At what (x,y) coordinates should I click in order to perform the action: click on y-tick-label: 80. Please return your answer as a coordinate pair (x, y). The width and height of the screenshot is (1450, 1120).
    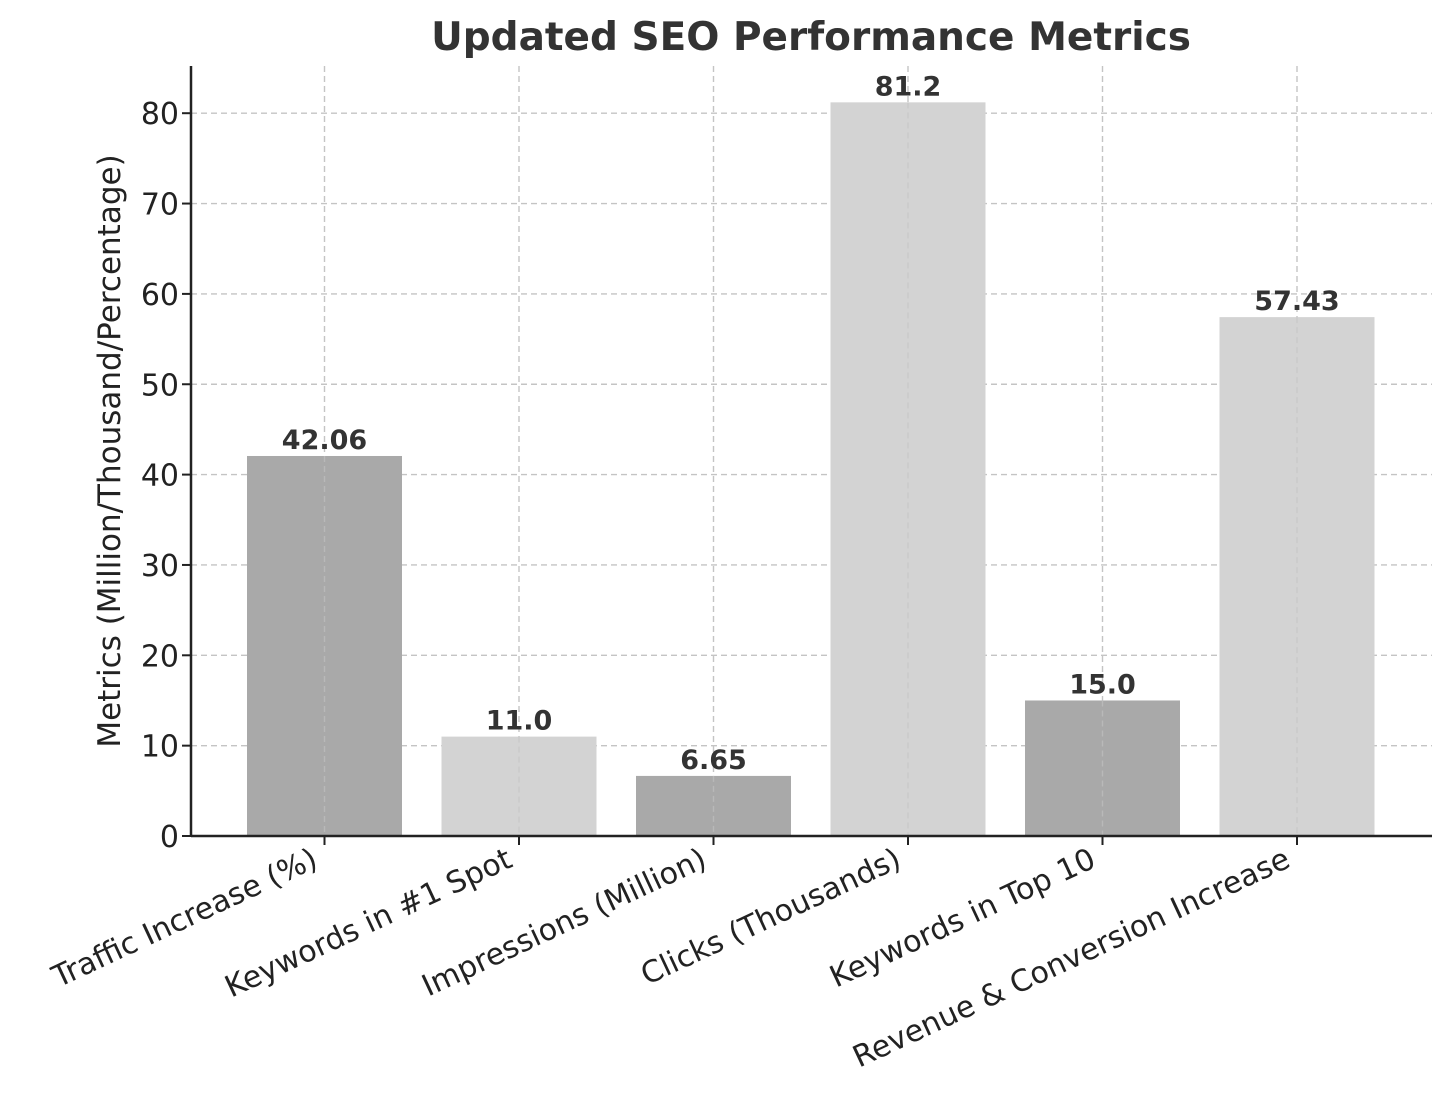
    Looking at the image, I should click on (160, 114).